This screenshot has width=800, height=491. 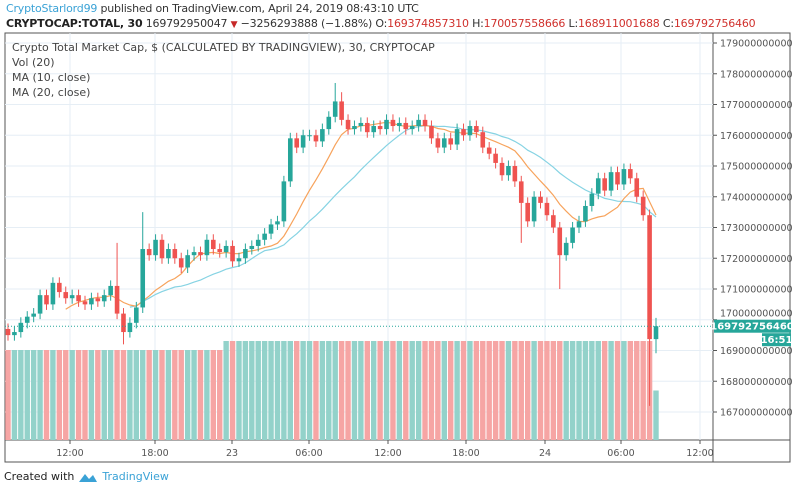 I want to click on legend-volume: Vol (20), so click(x=33, y=62).